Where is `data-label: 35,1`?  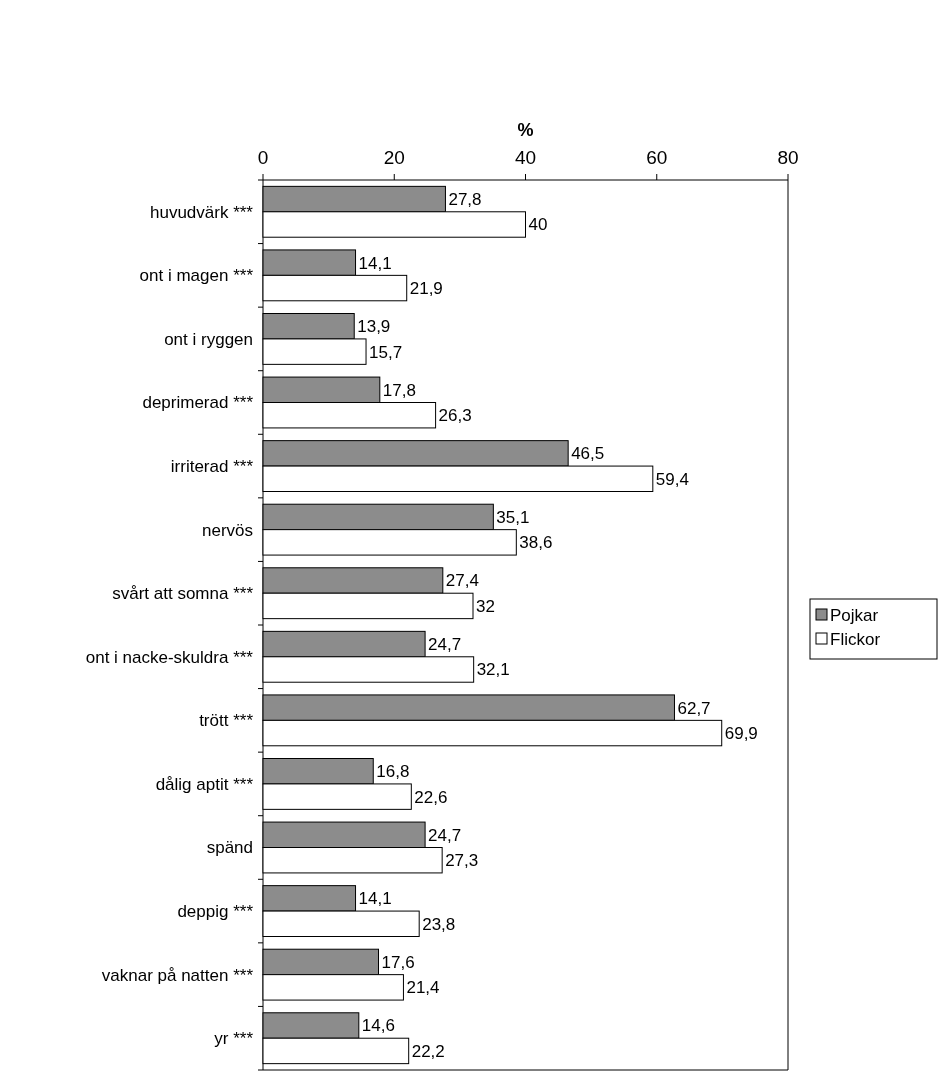
data-label: 35,1 is located at coordinates (513, 517).